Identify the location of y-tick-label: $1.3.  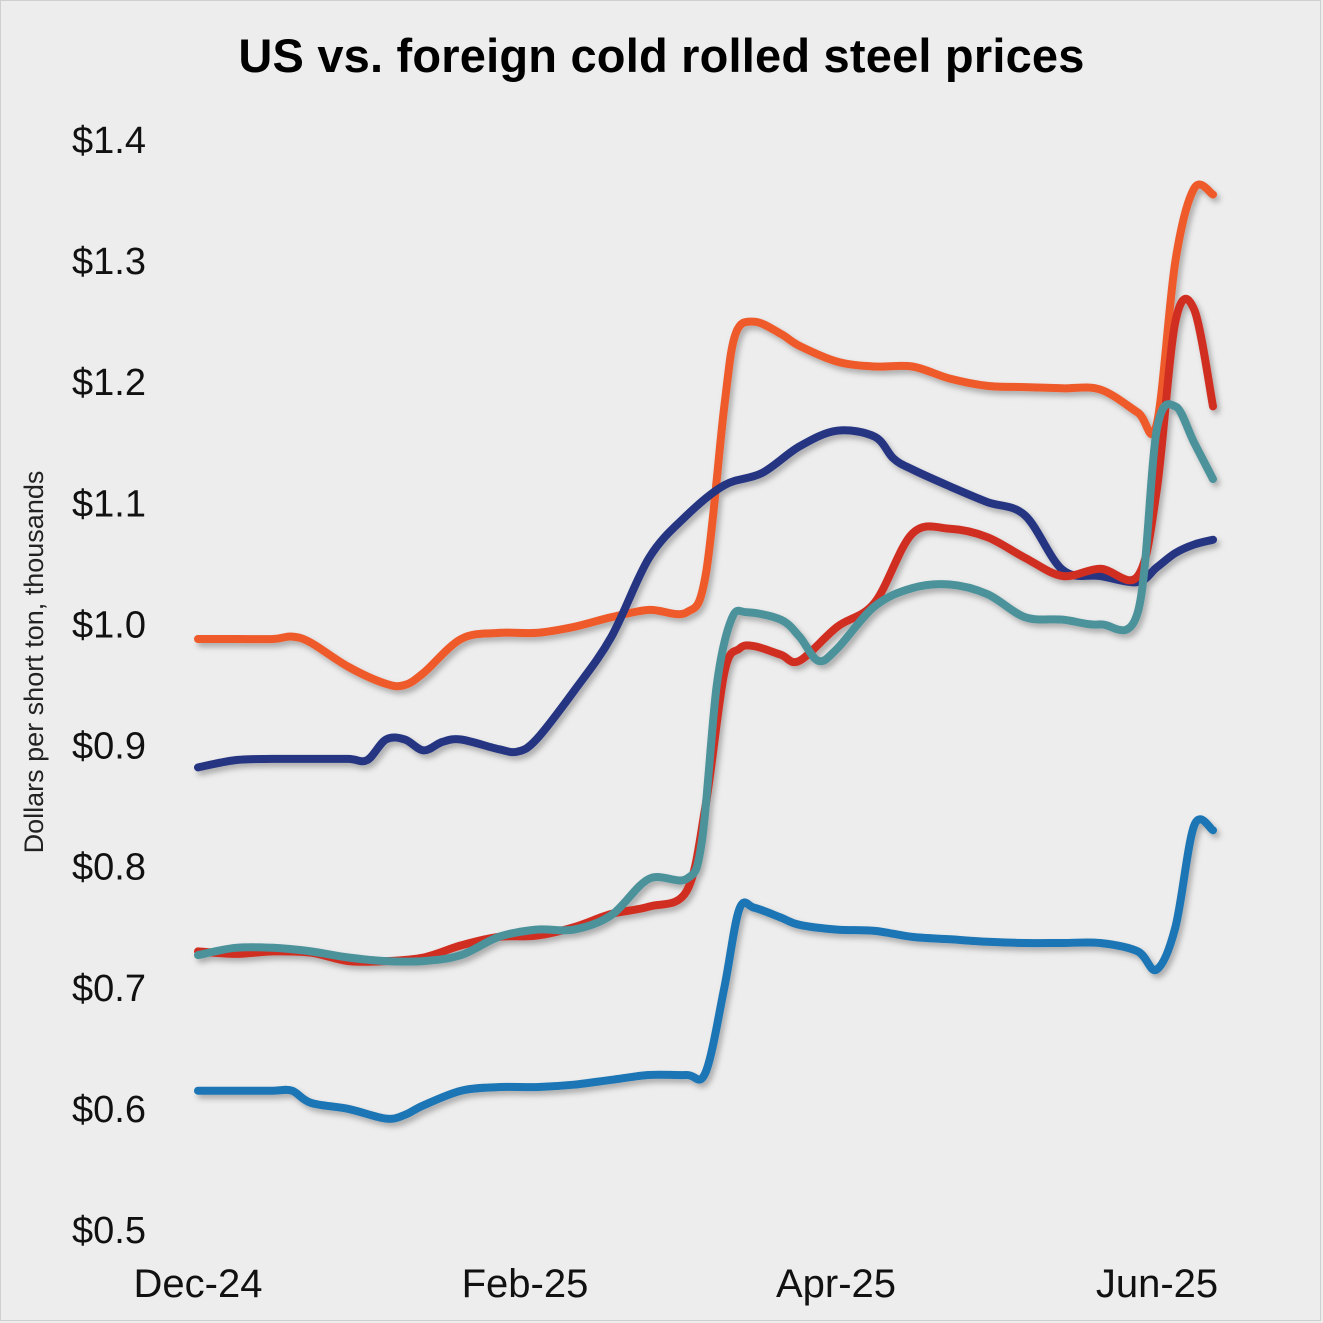
(109, 262).